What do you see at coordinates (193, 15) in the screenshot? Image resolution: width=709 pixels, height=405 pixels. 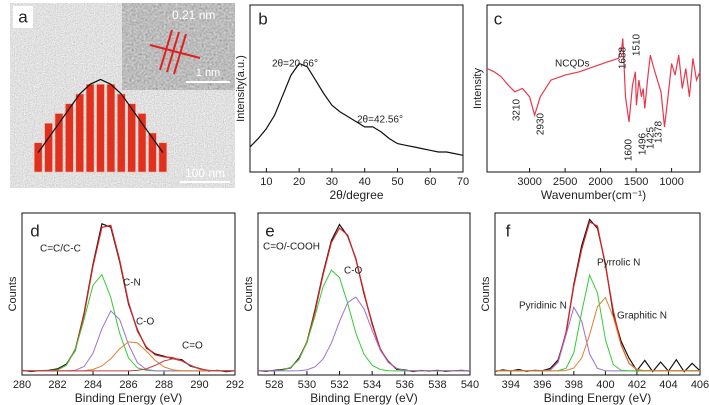 I see `annotation: 0.21 nm` at bounding box center [193, 15].